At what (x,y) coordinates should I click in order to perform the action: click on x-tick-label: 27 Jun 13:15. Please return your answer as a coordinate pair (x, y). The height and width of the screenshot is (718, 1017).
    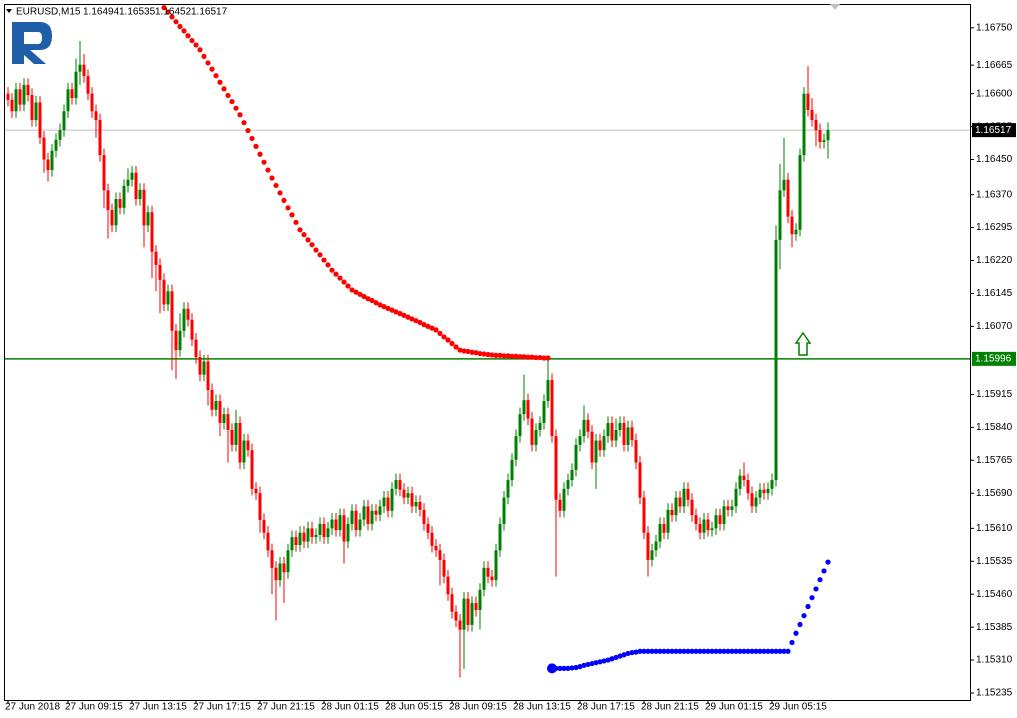
    Looking at the image, I should click on (158, 707).